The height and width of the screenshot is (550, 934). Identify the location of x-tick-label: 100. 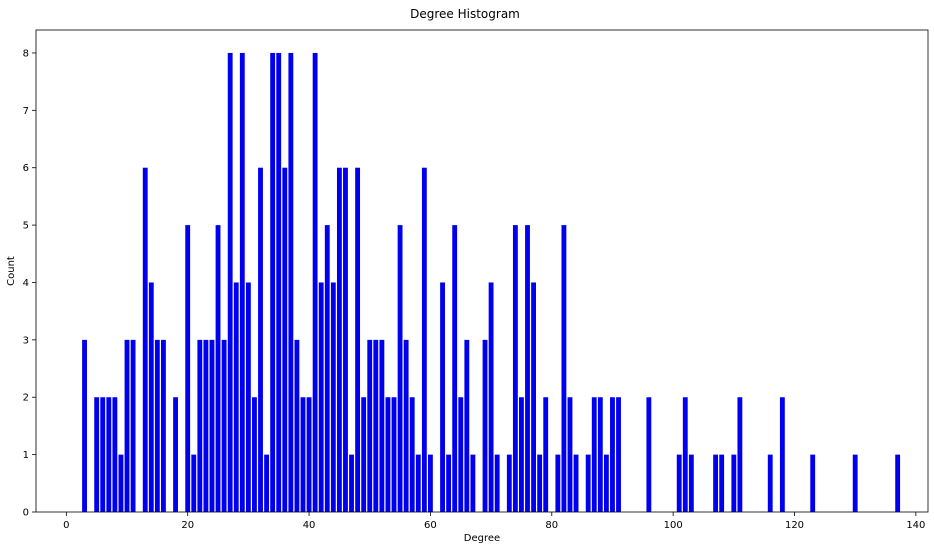
(673, 525).